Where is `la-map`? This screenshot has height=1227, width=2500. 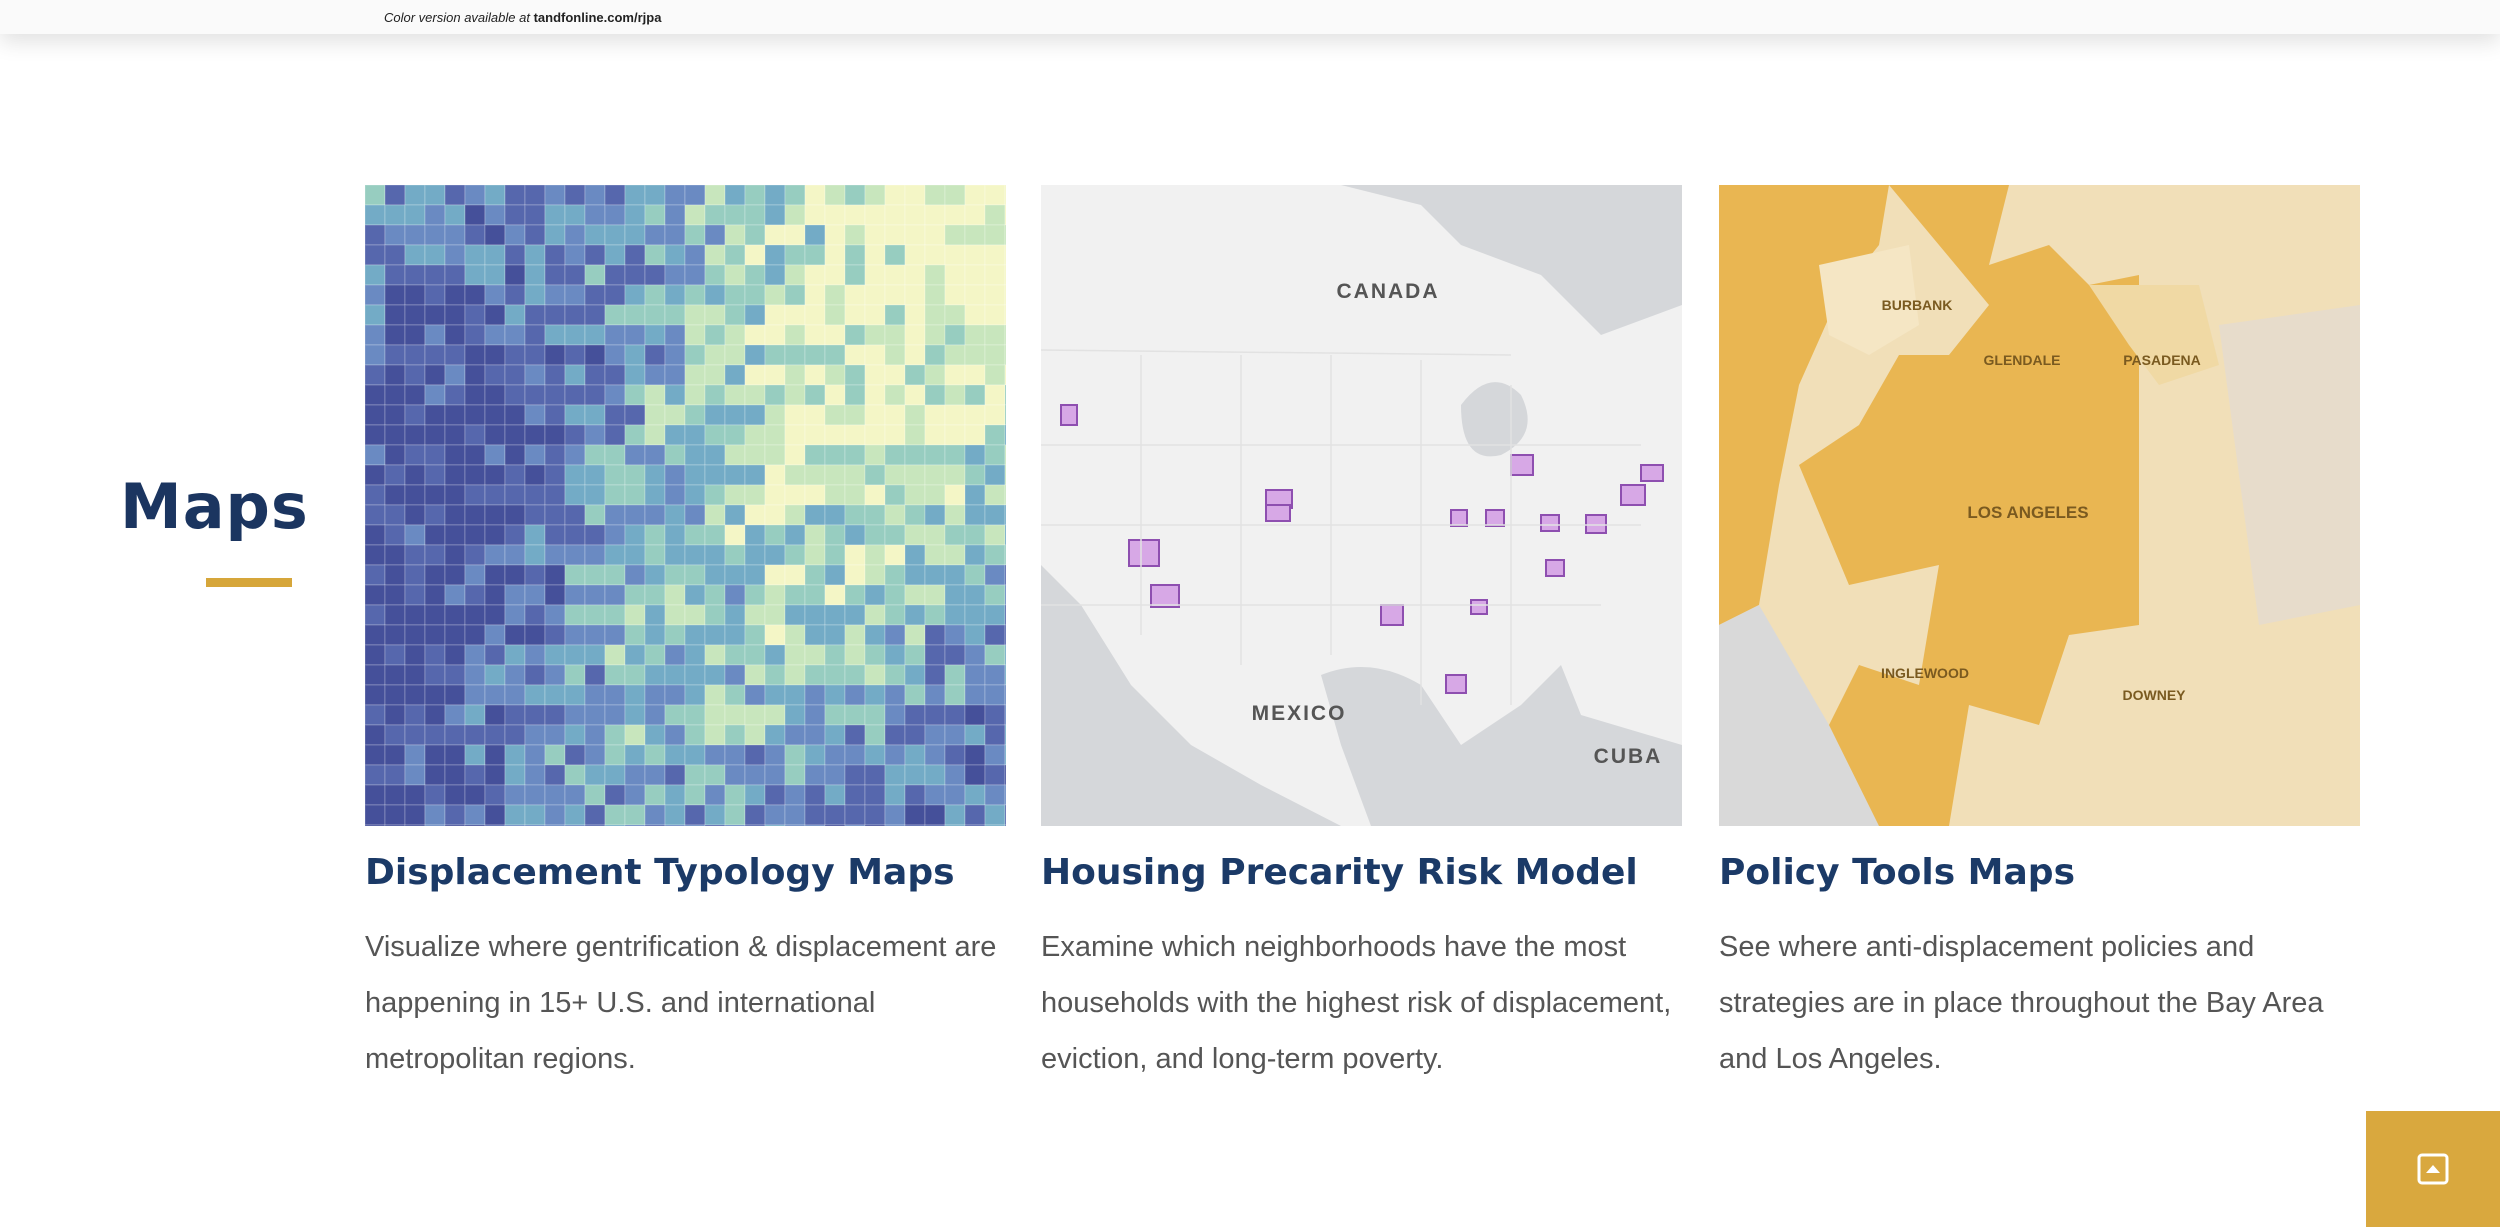 la-map is located at coordinates (2039, 505).